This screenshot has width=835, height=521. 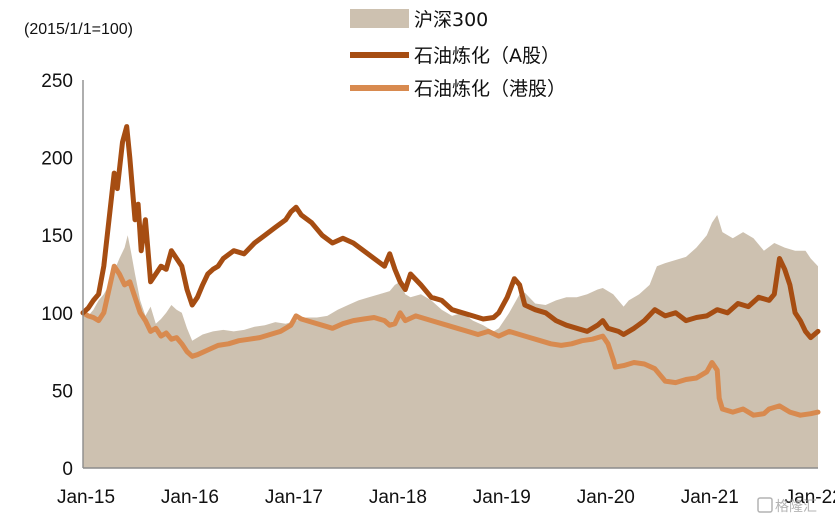 What do you see at coordinates (190, 497) in the screenshot?
I see `x-tick-label: Jan-16` at bounding box center [190, 497].